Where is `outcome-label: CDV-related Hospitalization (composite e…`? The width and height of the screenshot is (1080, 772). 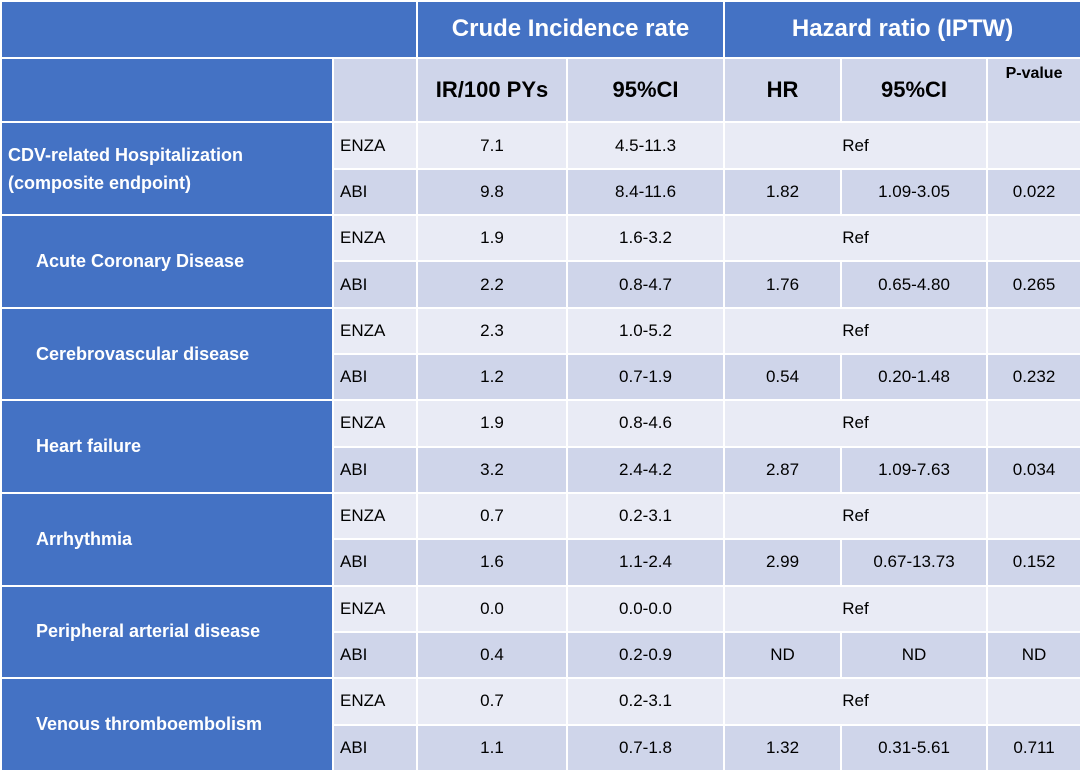
outcome-label: CDV-related Hospitalization (composite e… is located at coordinates (167, 169).